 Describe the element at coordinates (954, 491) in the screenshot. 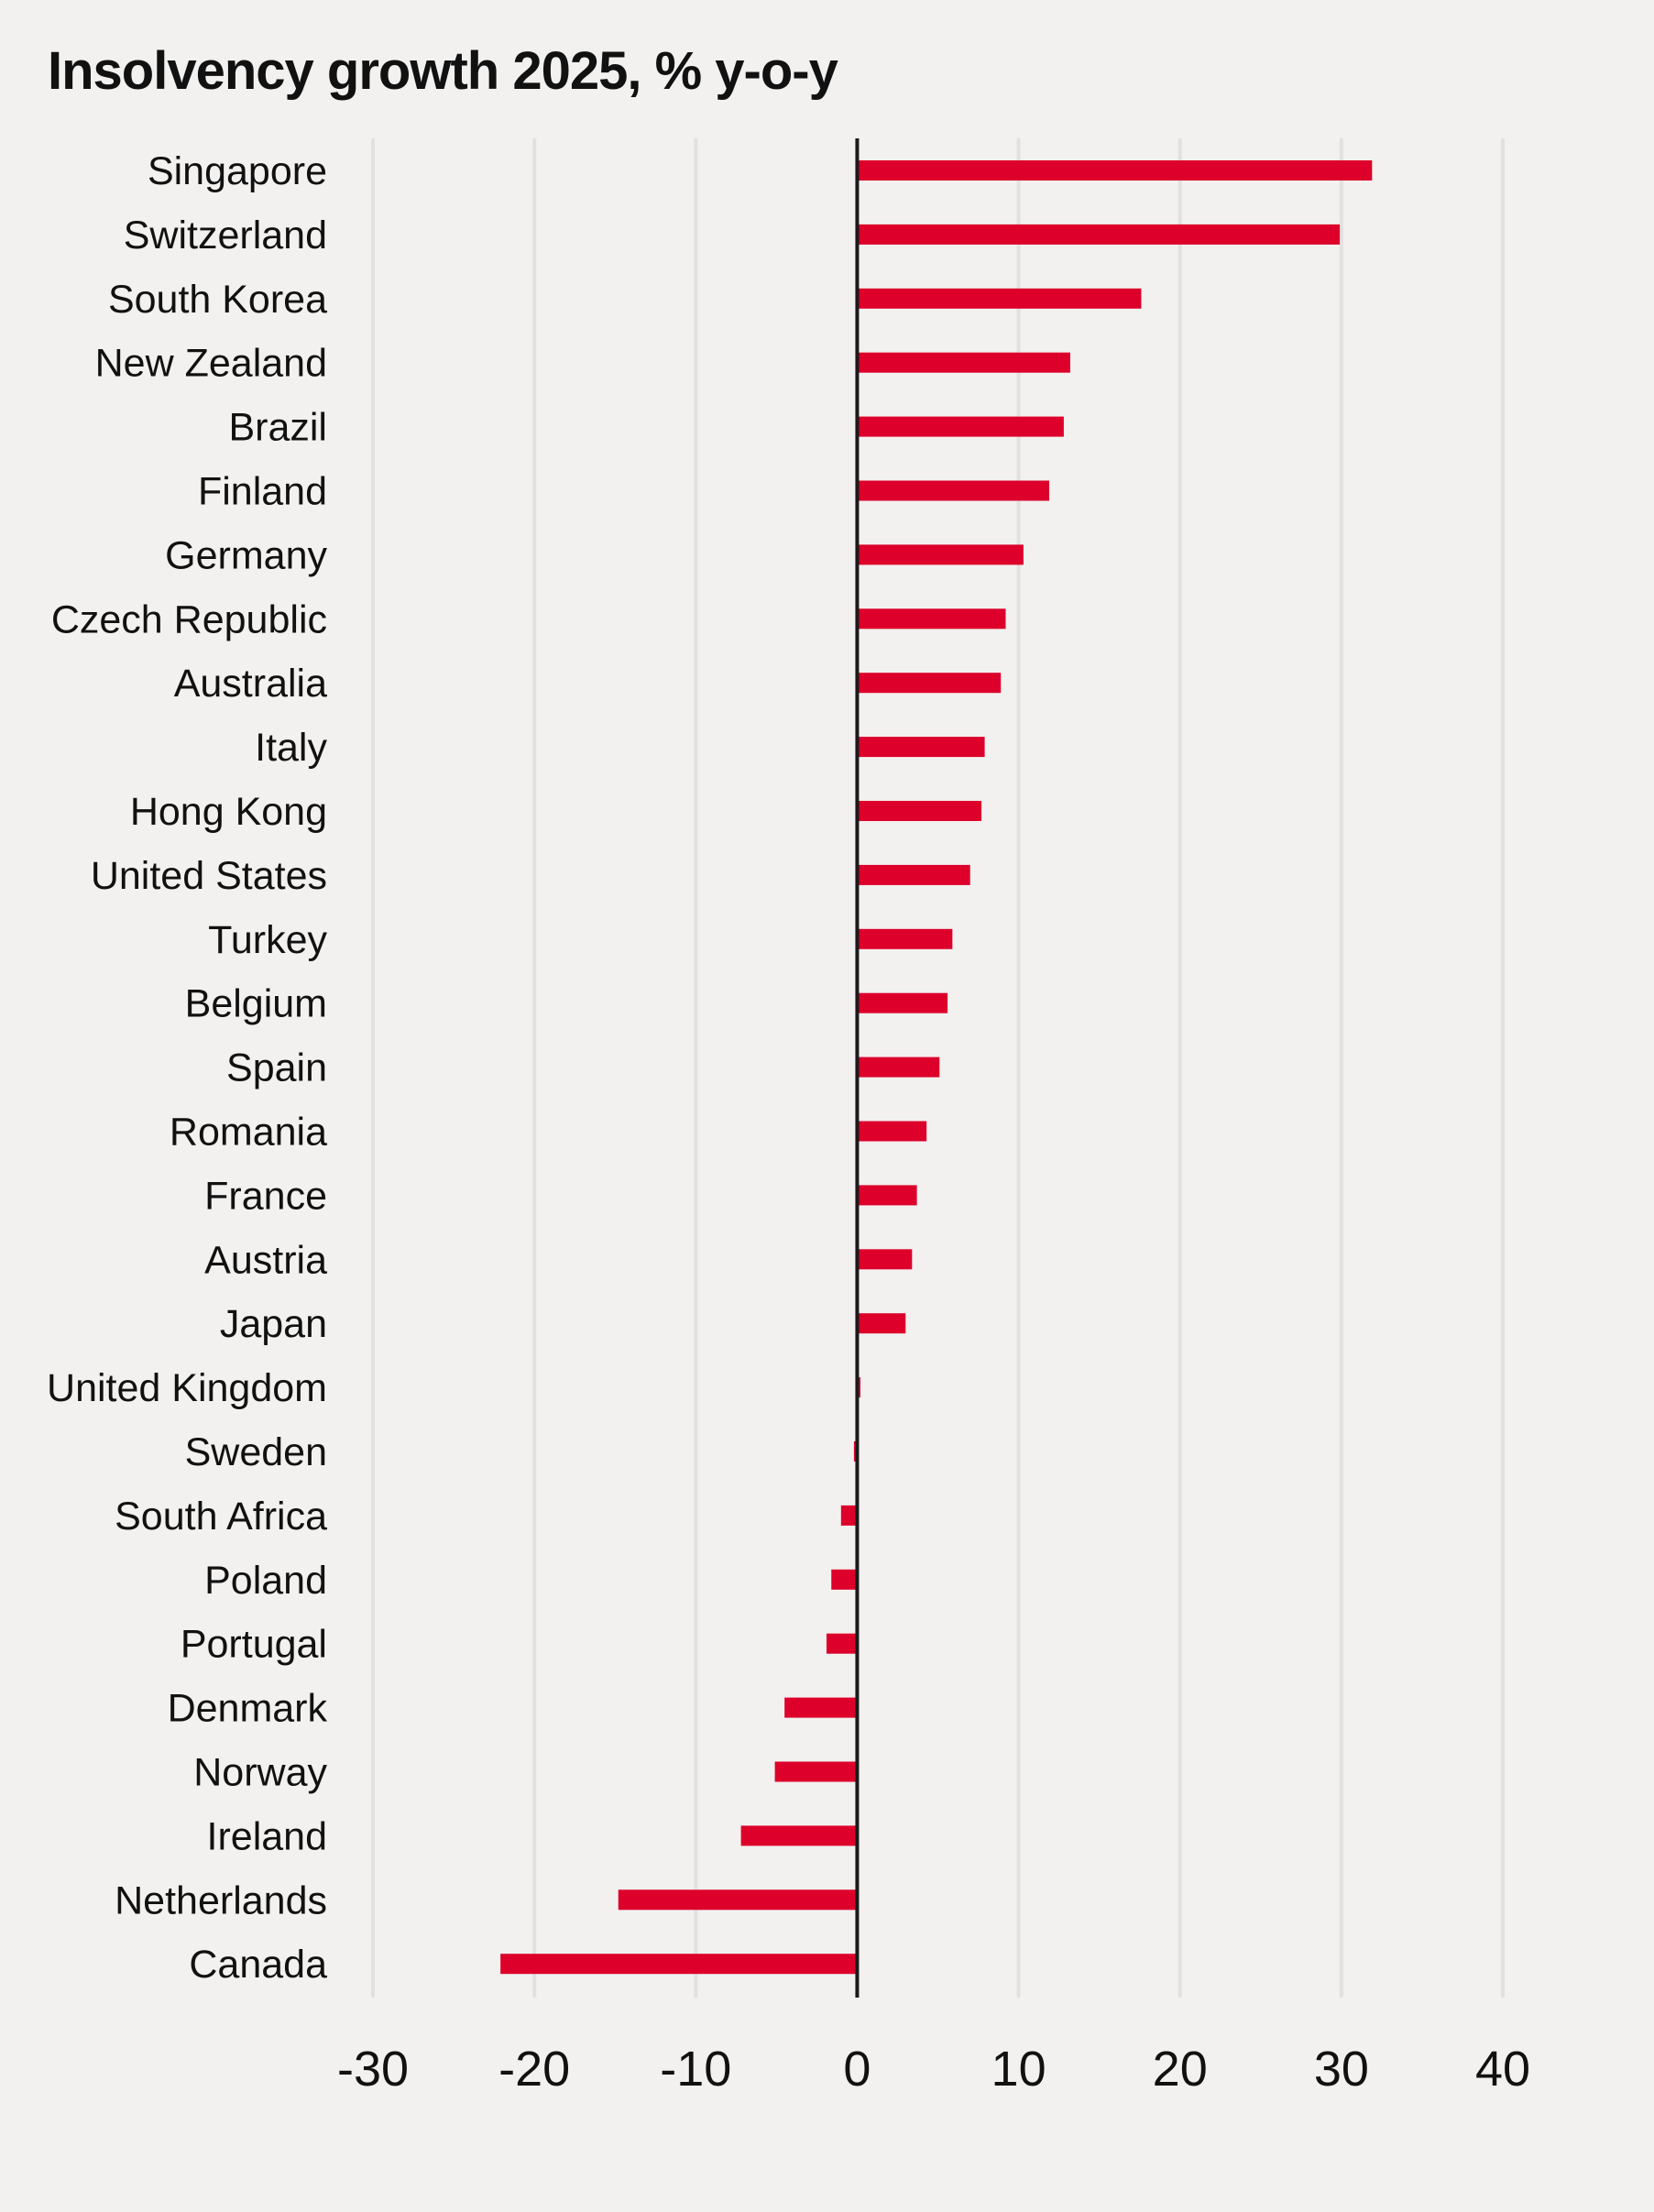

I see `bar-finland` at that location.